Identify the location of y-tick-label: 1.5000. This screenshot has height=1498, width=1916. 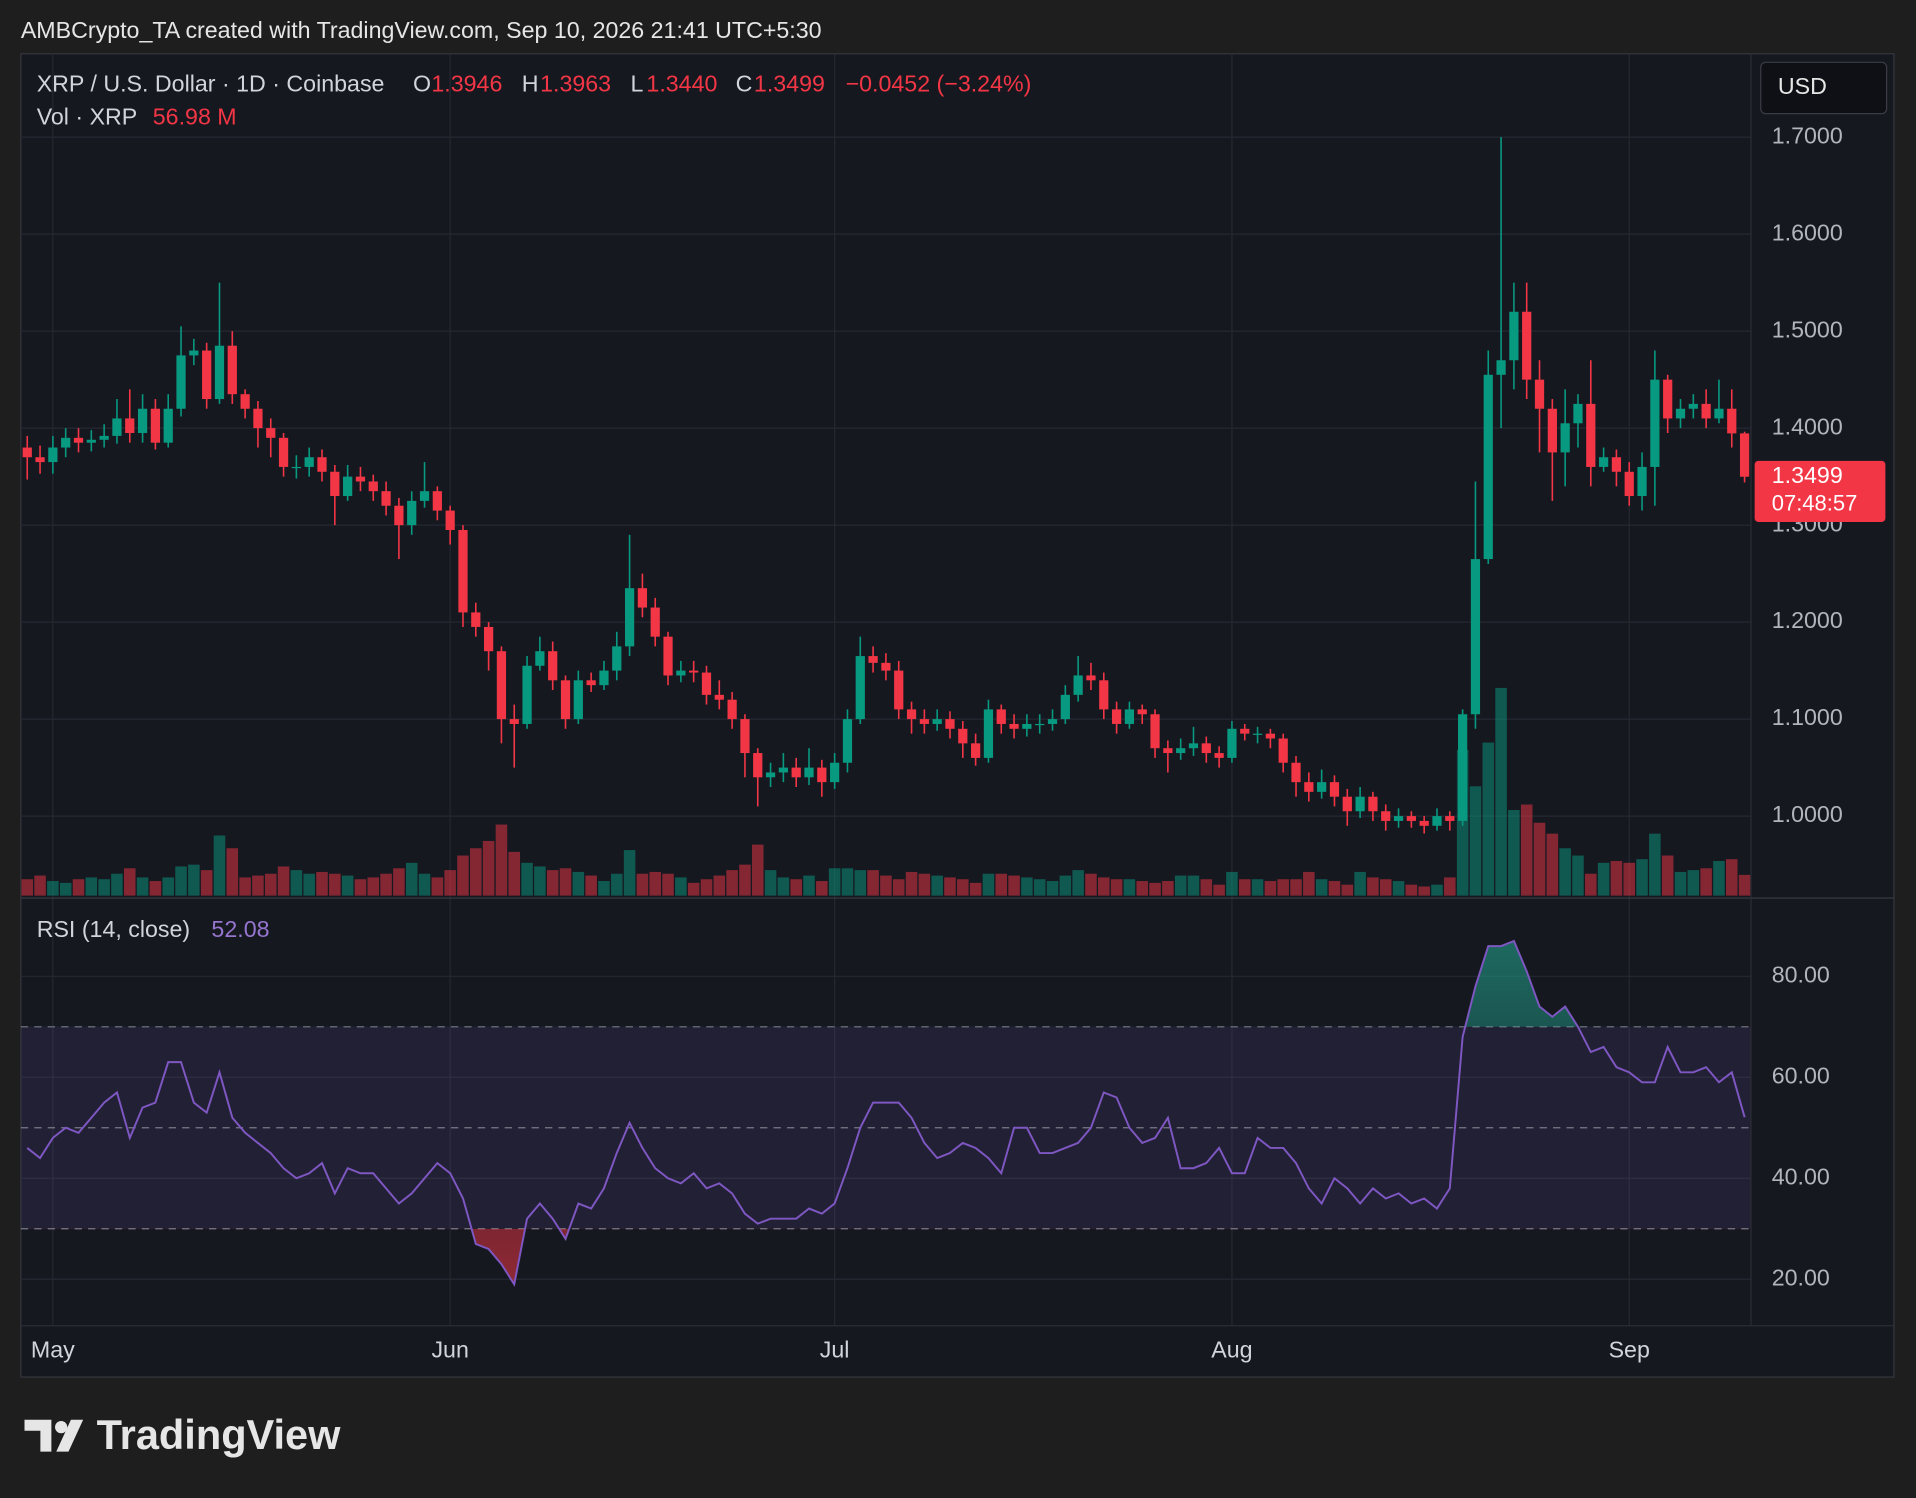
(1807, 329).